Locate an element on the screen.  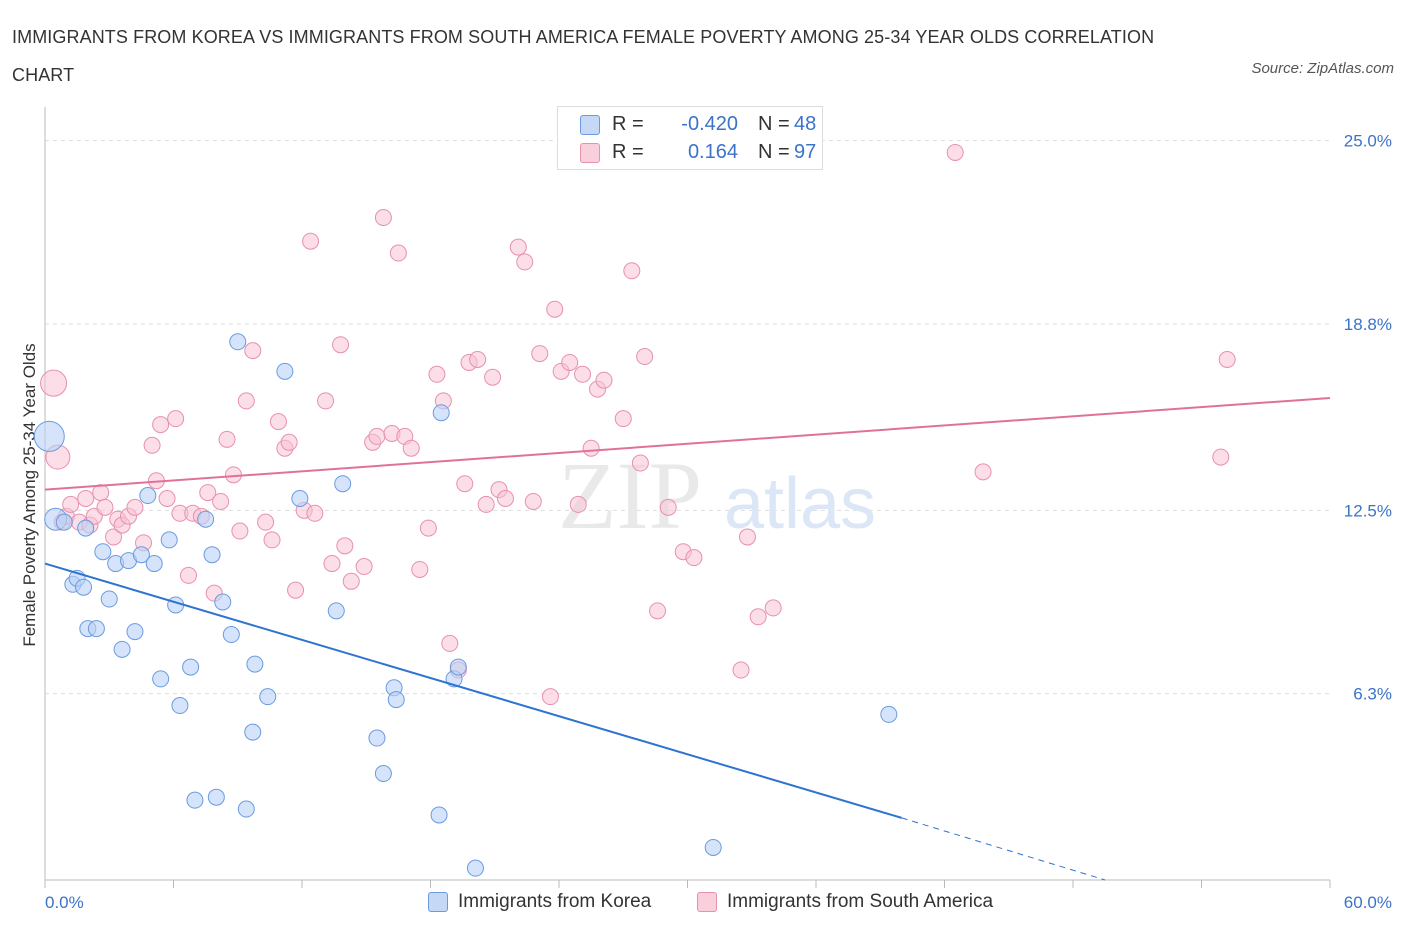
watermark-zip: ZIP is located at coordinates (630, 495).